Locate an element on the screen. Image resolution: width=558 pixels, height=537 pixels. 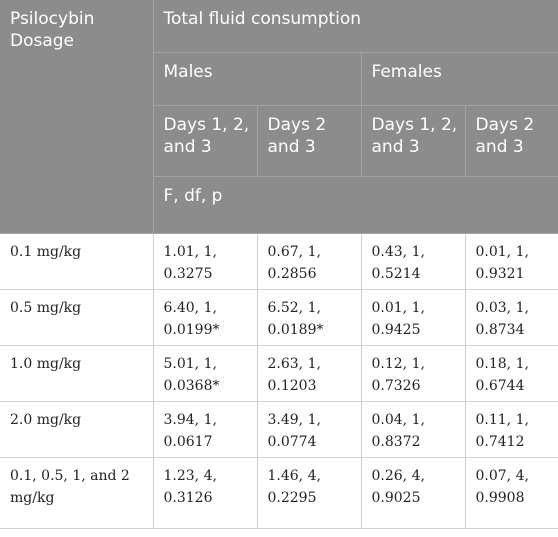
cell-males-days-23: 0.67, 1, 0.2856 is located at coordinates (309, 261).